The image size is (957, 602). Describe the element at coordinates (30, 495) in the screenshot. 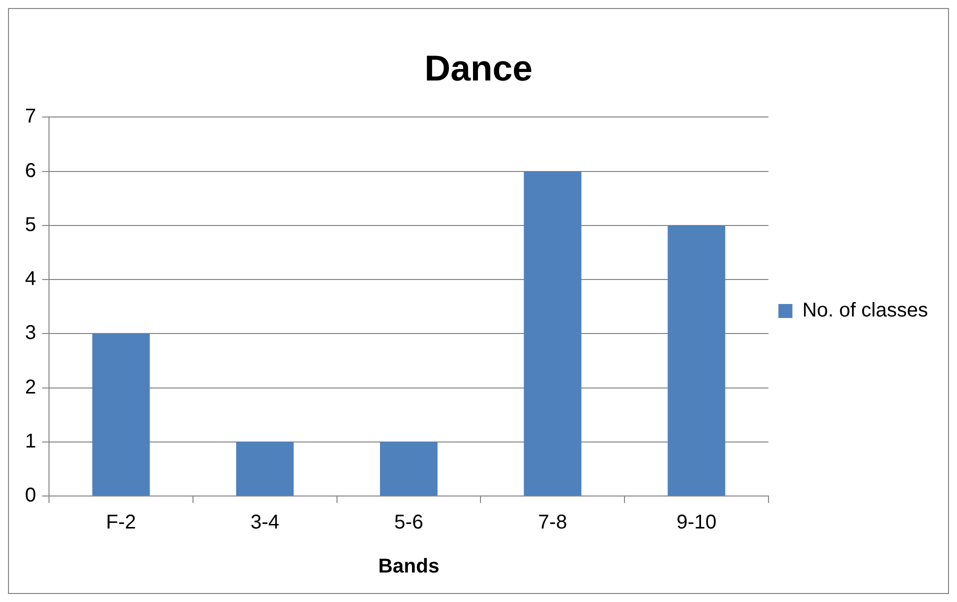

I see `y-tick-label: 0` at that location.